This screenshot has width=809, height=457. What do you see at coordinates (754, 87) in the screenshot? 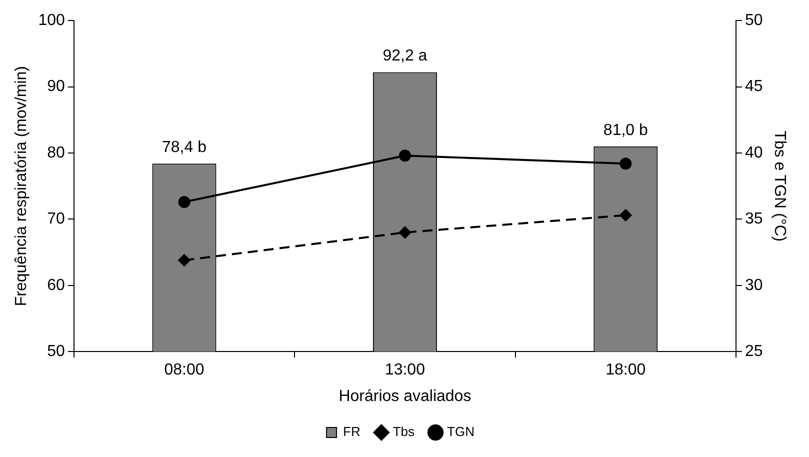
I see `y2-tick-label: 45` at bounding box center [754, 87].